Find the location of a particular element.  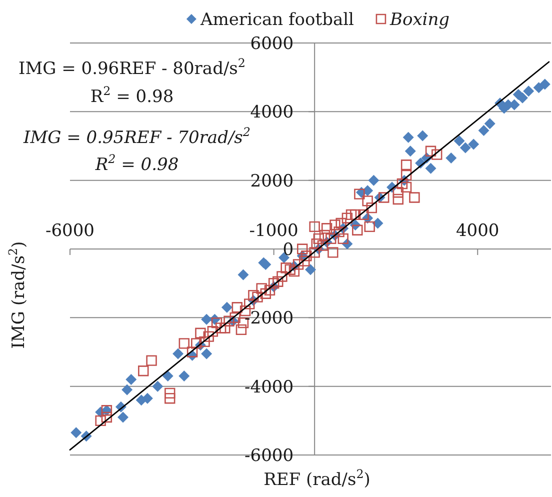

y-tick-label: 0 is located at coordinates (288, 250).